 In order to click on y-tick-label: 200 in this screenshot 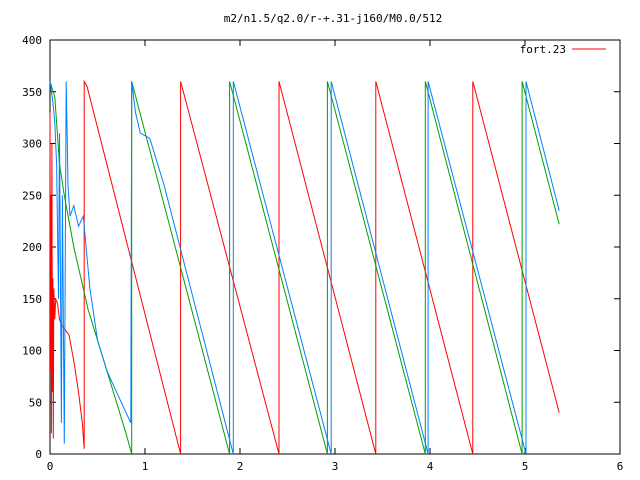, I will do `click(32, 247)`.